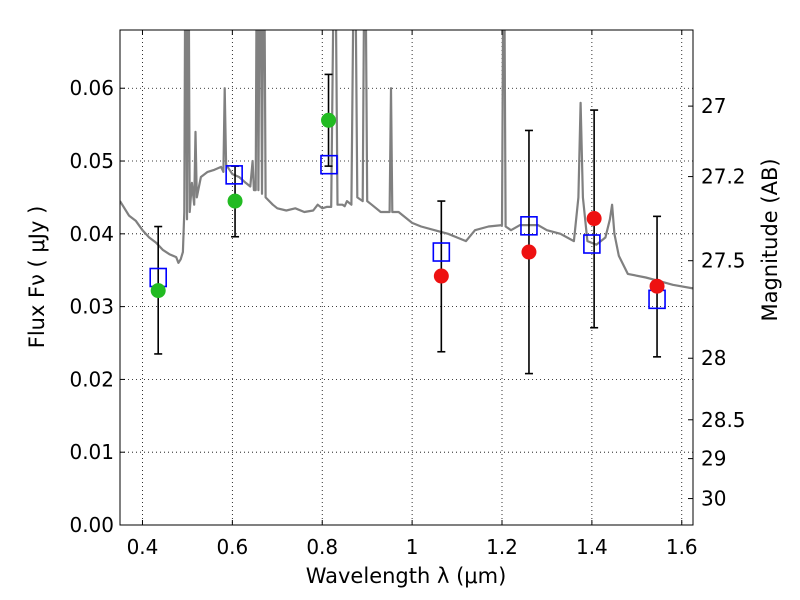 This screenshot has height=600, width=800. I want to click on x-tick-label: 1.2, so click(502, 547).